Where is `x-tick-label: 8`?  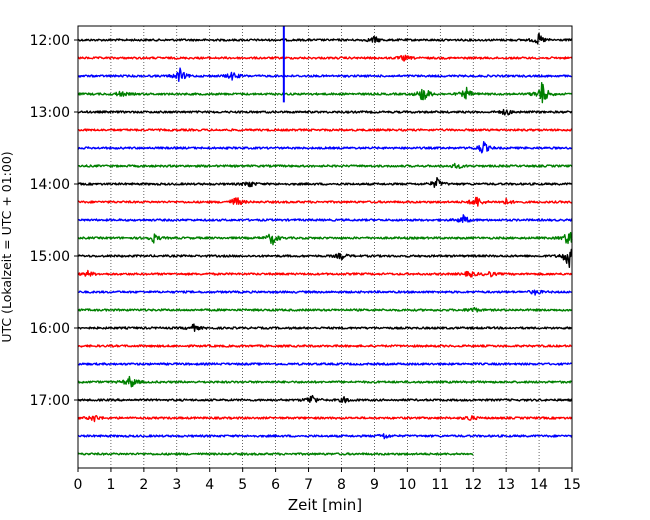 x-tick-label: 8 is located at coordinates (341, 485).